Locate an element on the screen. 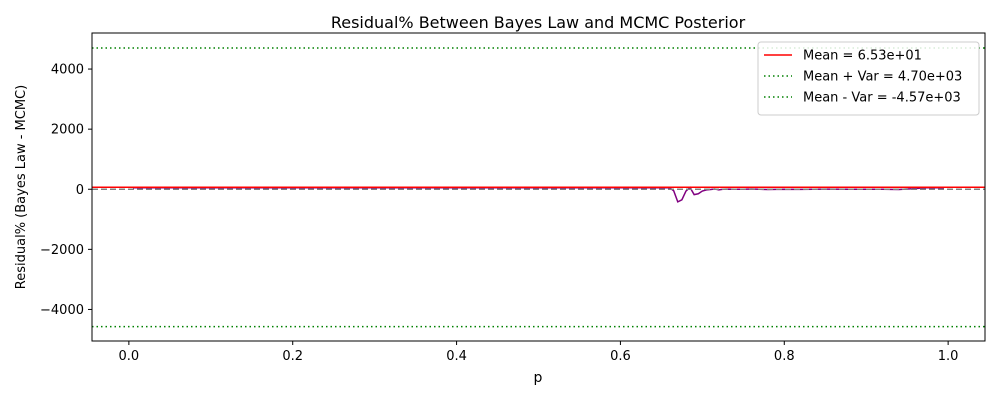 The height and width of the screenshot is (400, 1000). y-tick-label-3: 2000 is located at coordinates (67, 130).